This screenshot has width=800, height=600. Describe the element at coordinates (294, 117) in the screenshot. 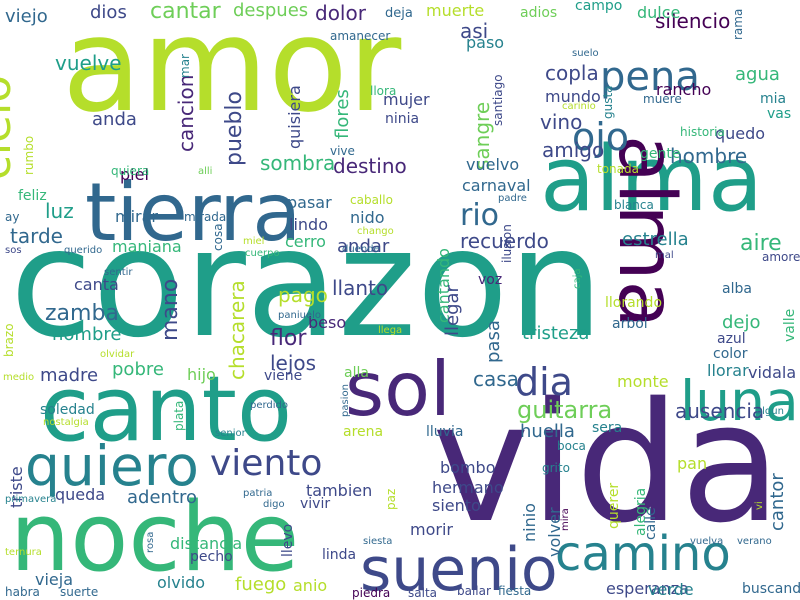

I see `word-quisiera: quisiera` at that location.